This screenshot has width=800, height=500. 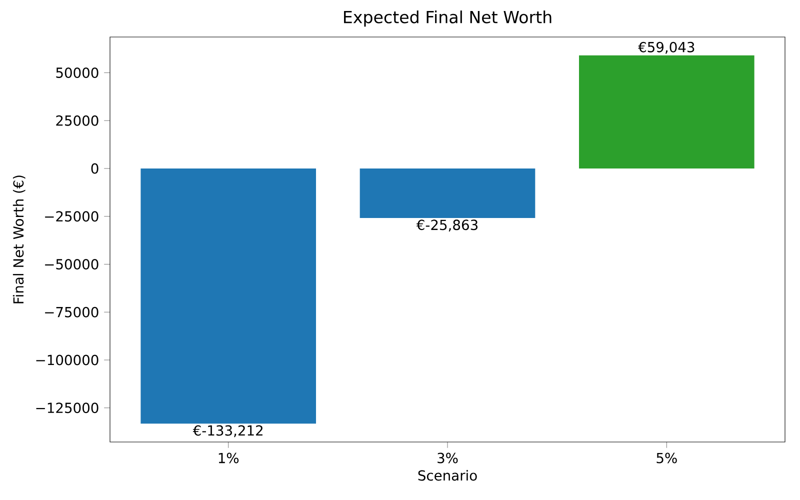 I want to click on x-tick-label: 5%, so click(x=666, y=458).